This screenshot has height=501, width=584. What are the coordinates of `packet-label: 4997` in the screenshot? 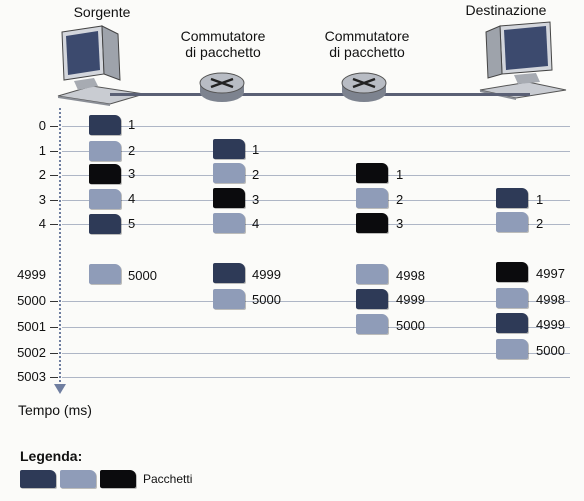 It's located at (550, 273).